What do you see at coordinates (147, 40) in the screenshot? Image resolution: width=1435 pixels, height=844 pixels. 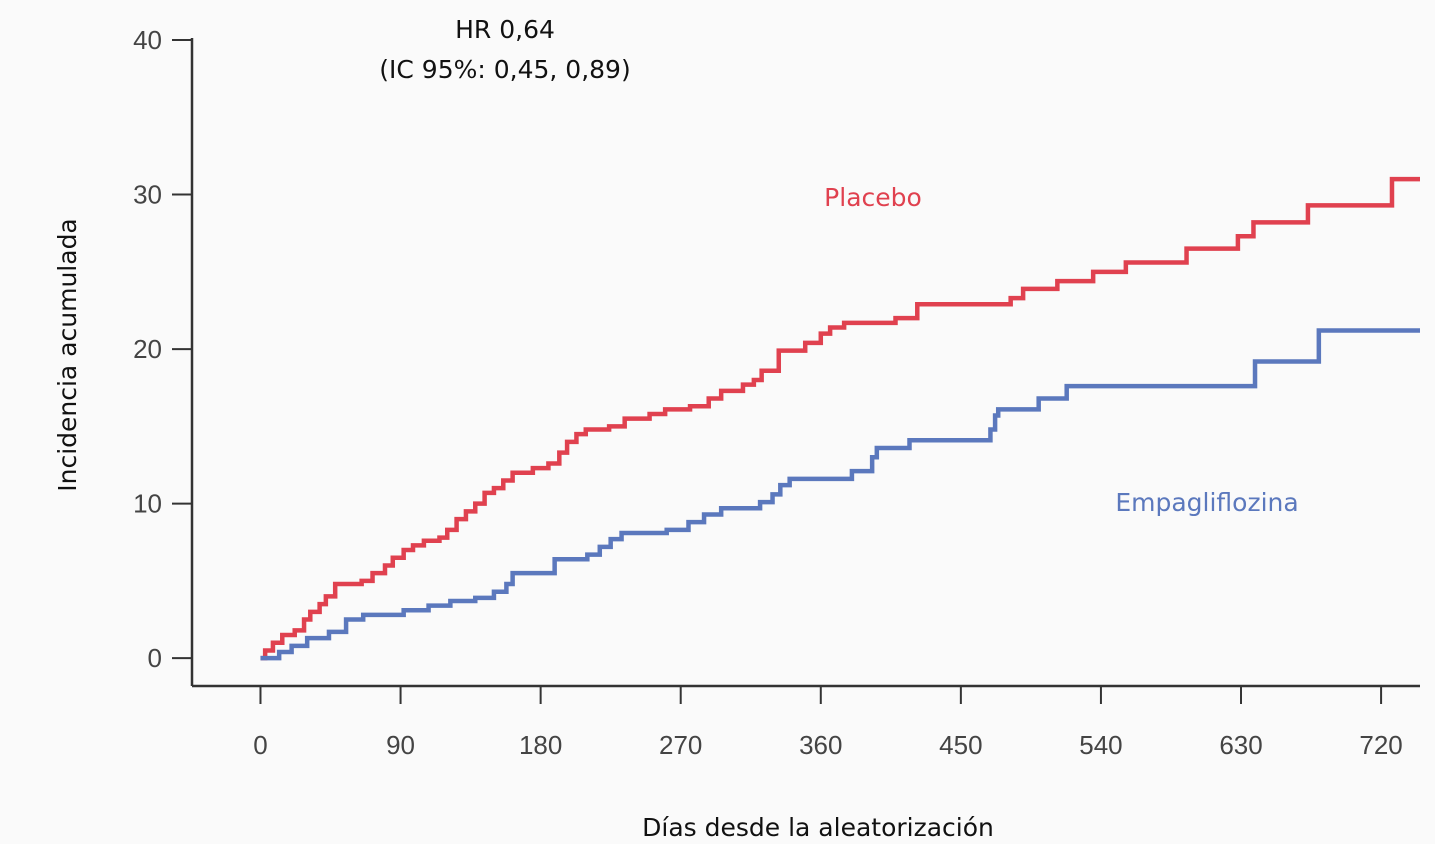 I see `y-tick-label: 40` at bounding box center [147, 40].